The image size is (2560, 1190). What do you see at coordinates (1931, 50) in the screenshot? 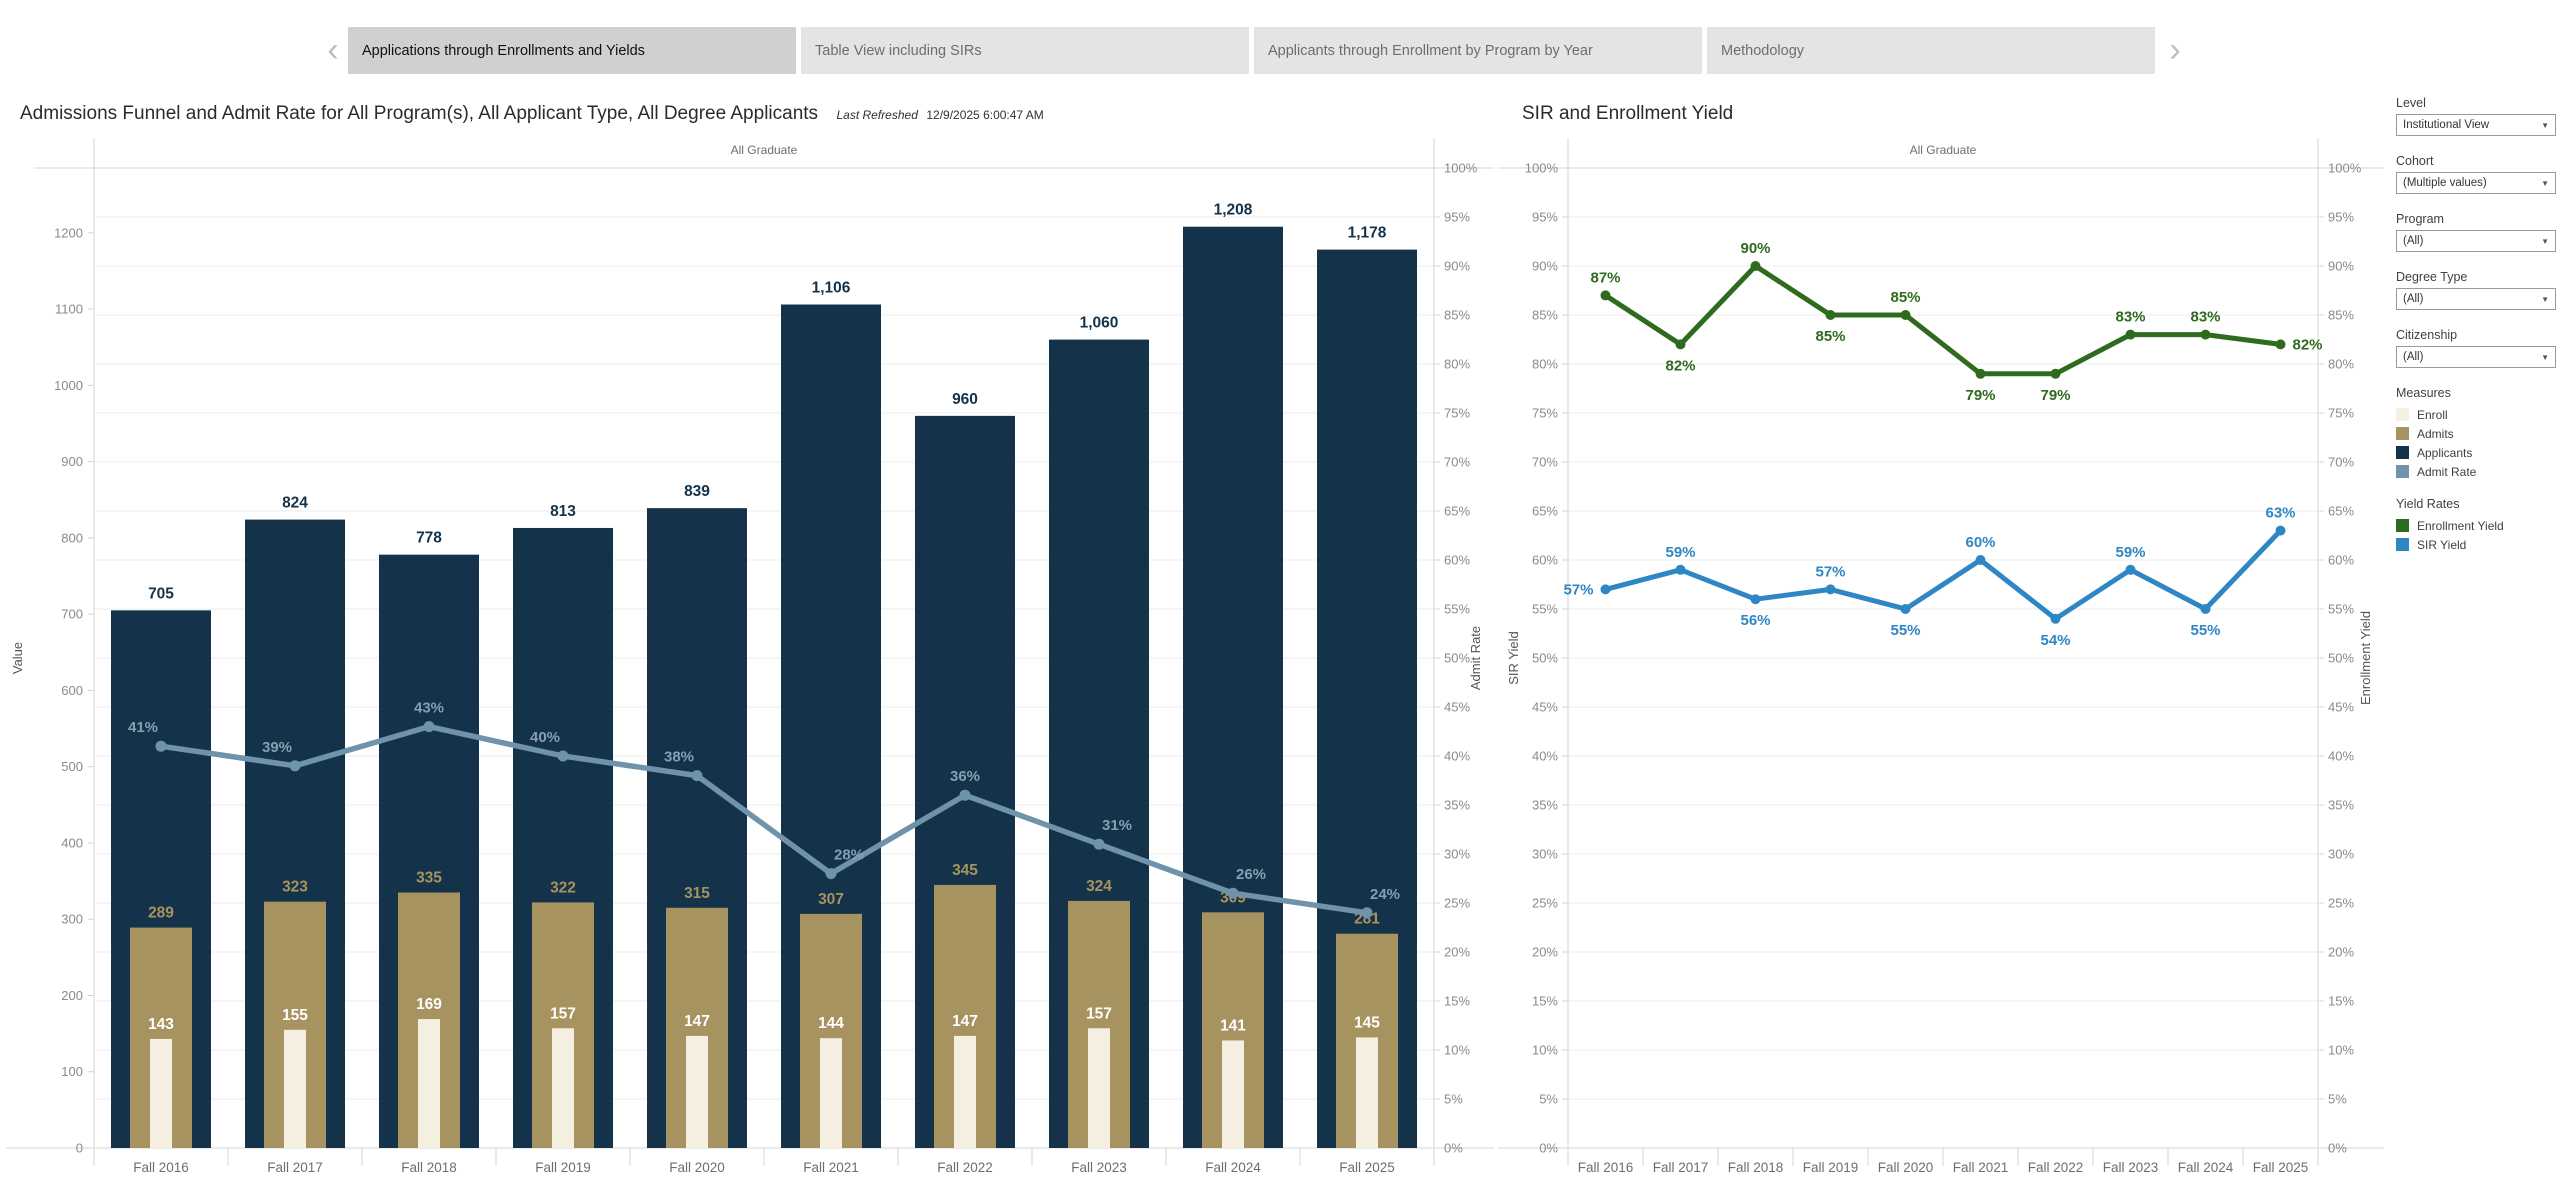
I see `tab-3: Methodology` at bounding box center [1931, 50].